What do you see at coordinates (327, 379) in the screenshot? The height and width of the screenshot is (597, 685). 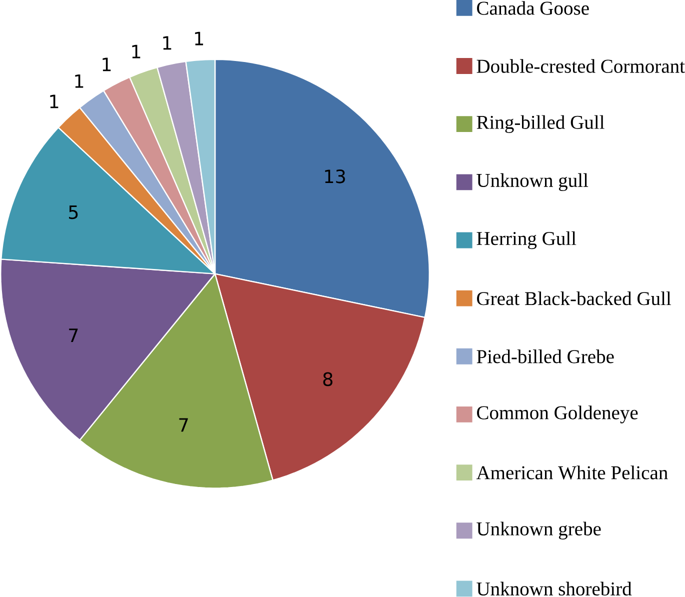 I see `data-label: 8` at bounding box center [327, 379].